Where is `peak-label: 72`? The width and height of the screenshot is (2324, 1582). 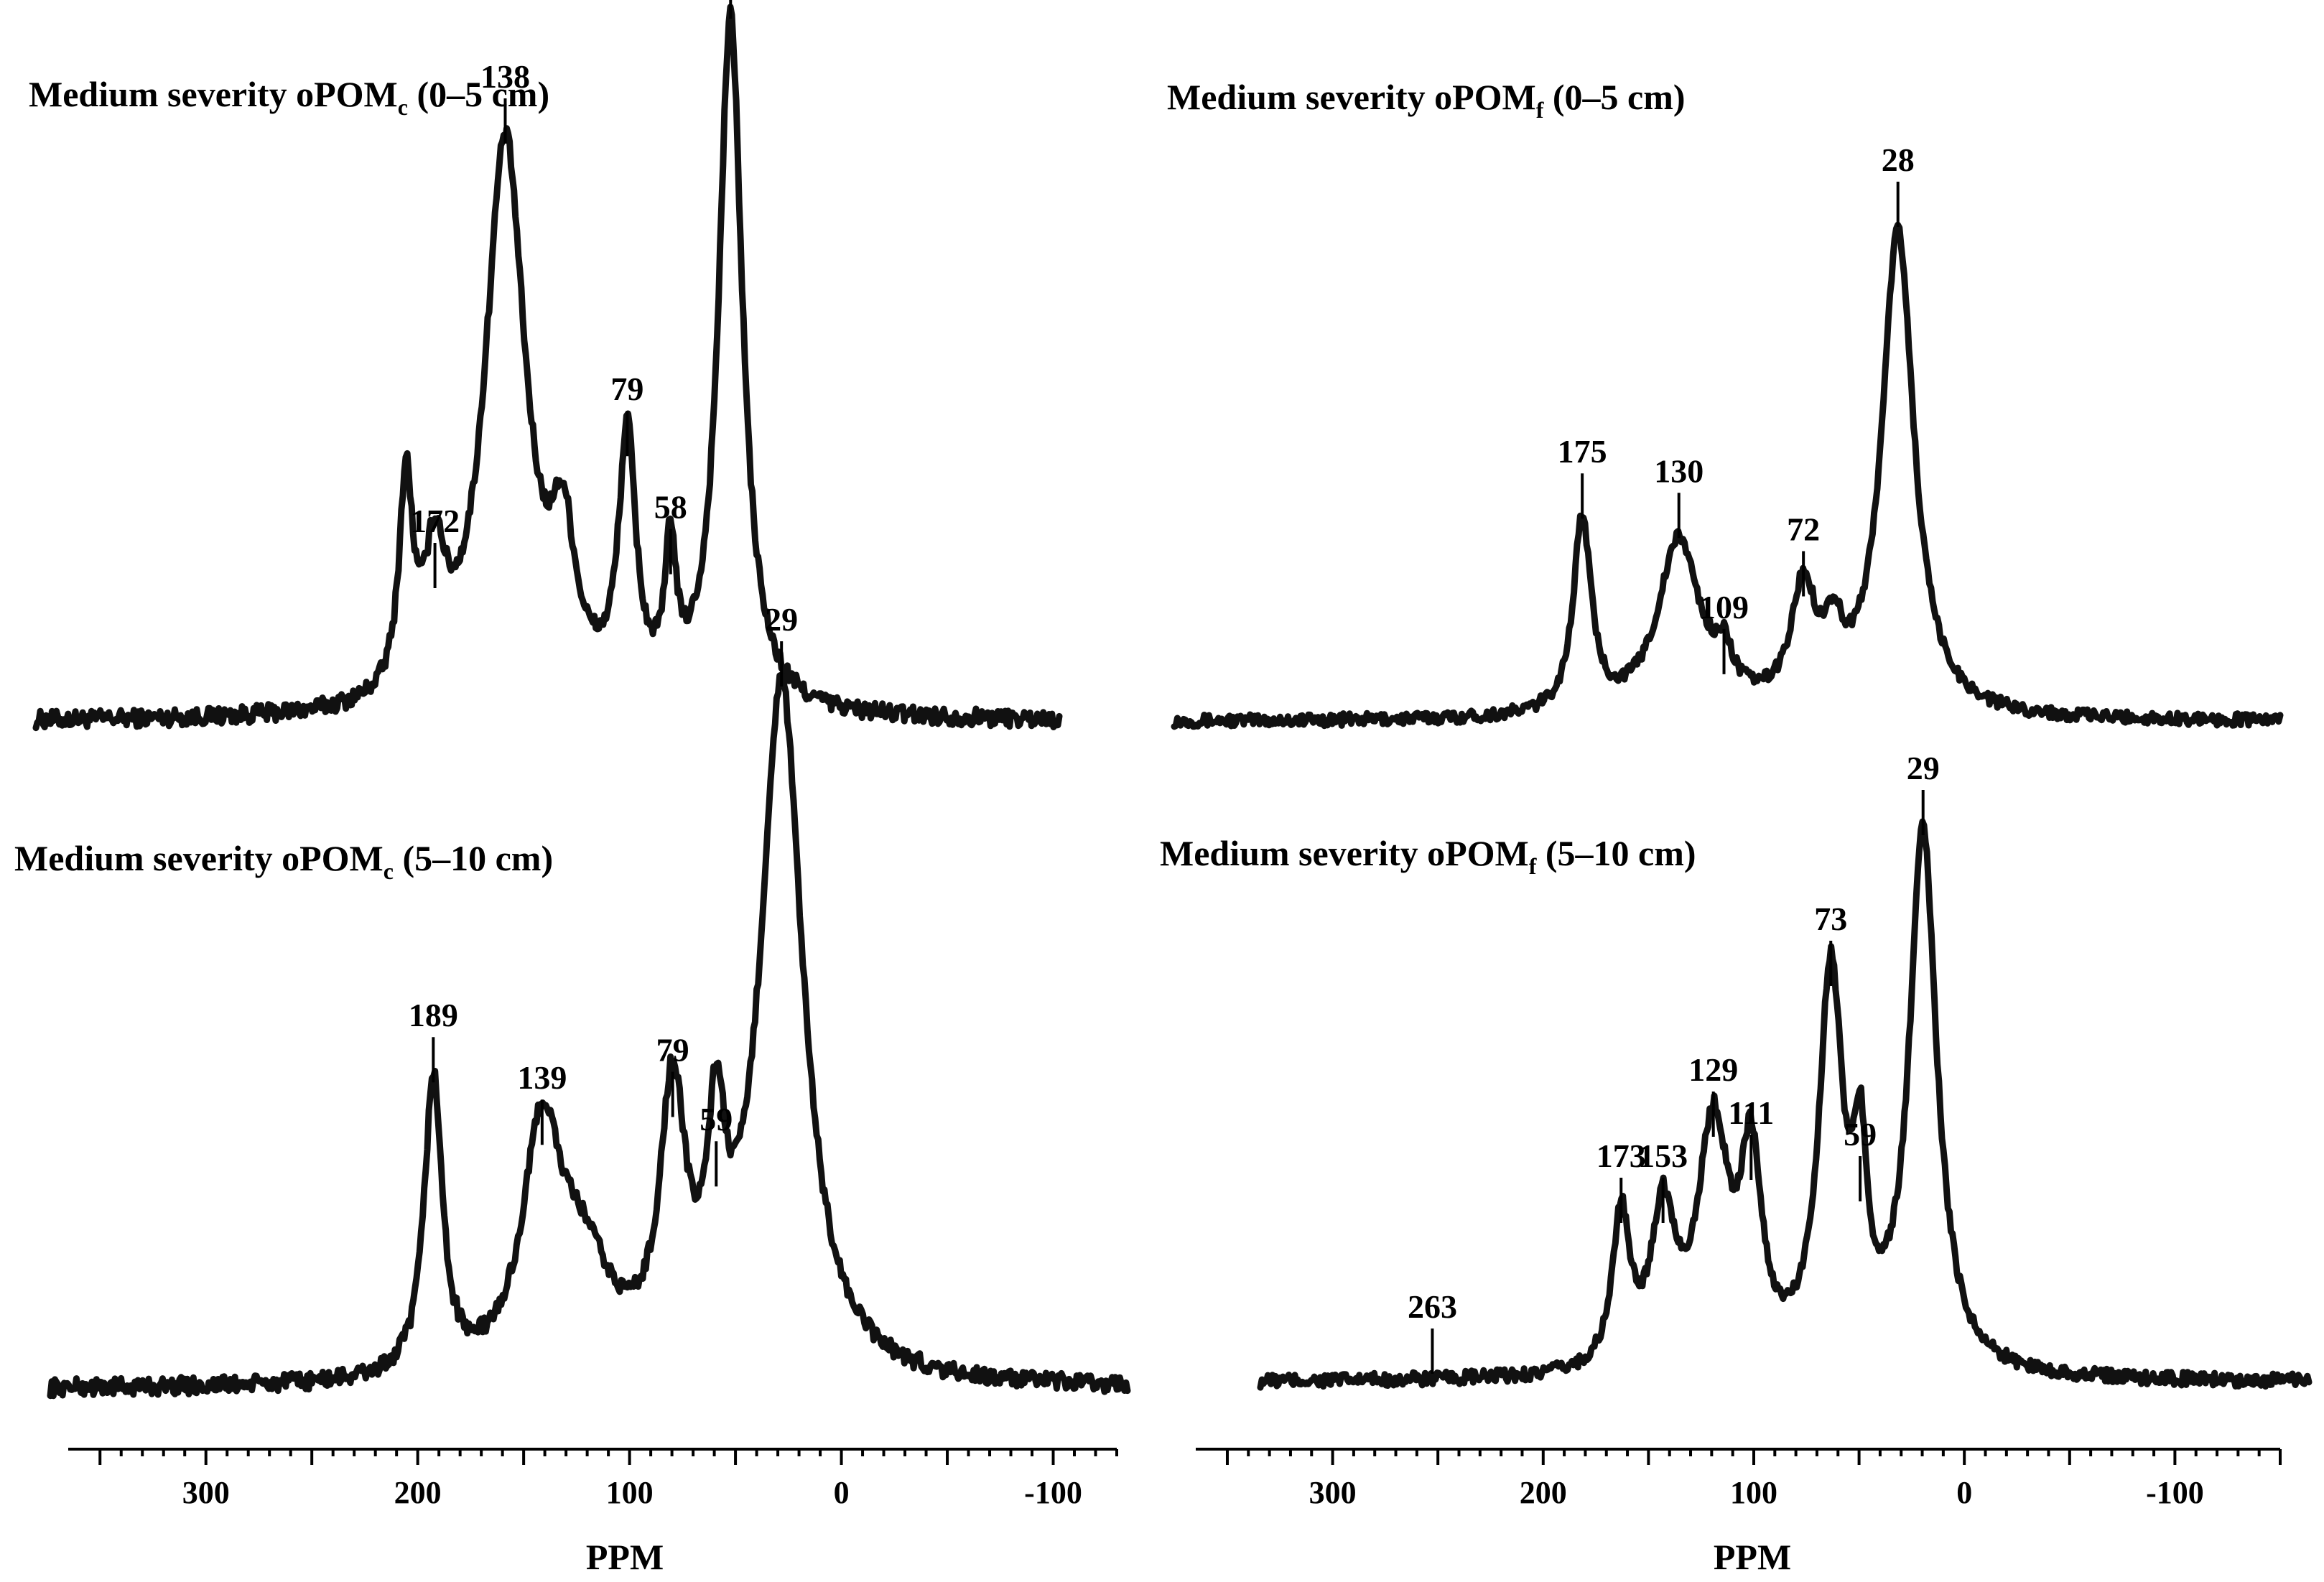 peak-label: 72 is located at coordinates (1804, 529).